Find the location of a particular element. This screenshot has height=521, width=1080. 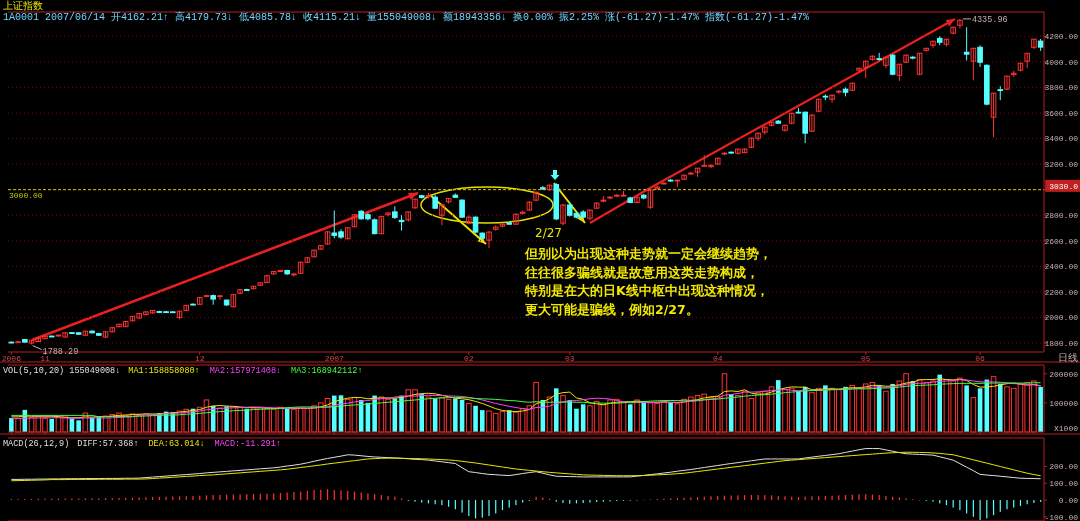

x-tick-label: 05 is located at coordinates (865, 358).